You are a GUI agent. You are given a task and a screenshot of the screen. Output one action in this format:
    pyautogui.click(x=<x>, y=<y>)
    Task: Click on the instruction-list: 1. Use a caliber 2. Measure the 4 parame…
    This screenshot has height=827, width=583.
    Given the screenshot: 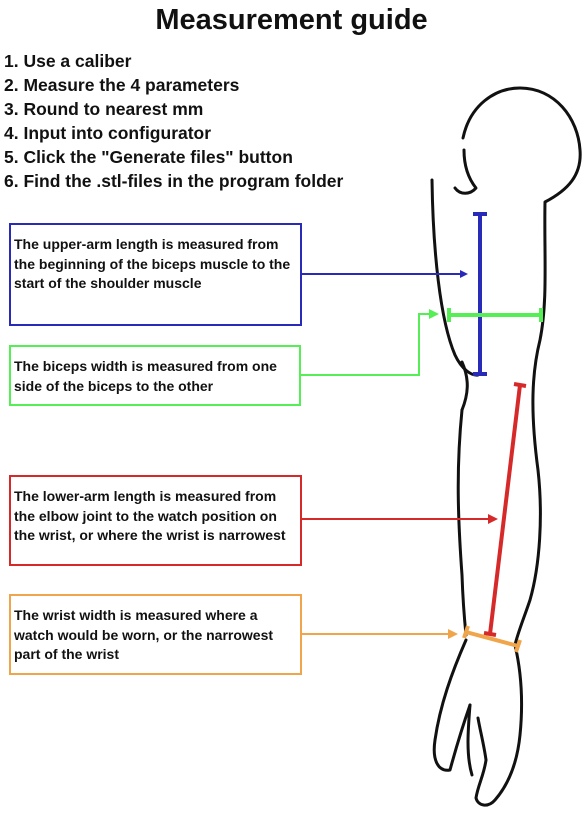 What is the action you would take?
    pyautogui.click(x=173, y=121)
    